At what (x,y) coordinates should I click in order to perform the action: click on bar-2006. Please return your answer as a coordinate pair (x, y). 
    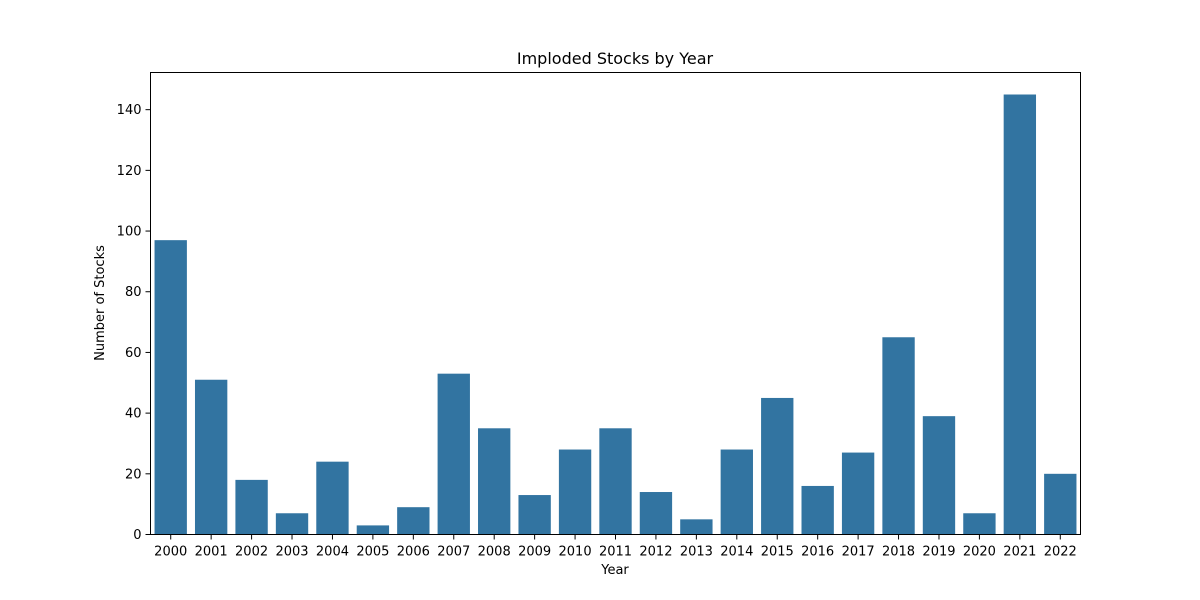
    Looking at the image, I should click on (413, 521).